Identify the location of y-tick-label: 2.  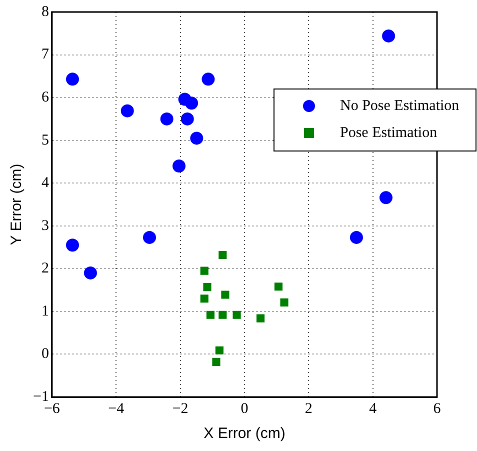
(45, 268).